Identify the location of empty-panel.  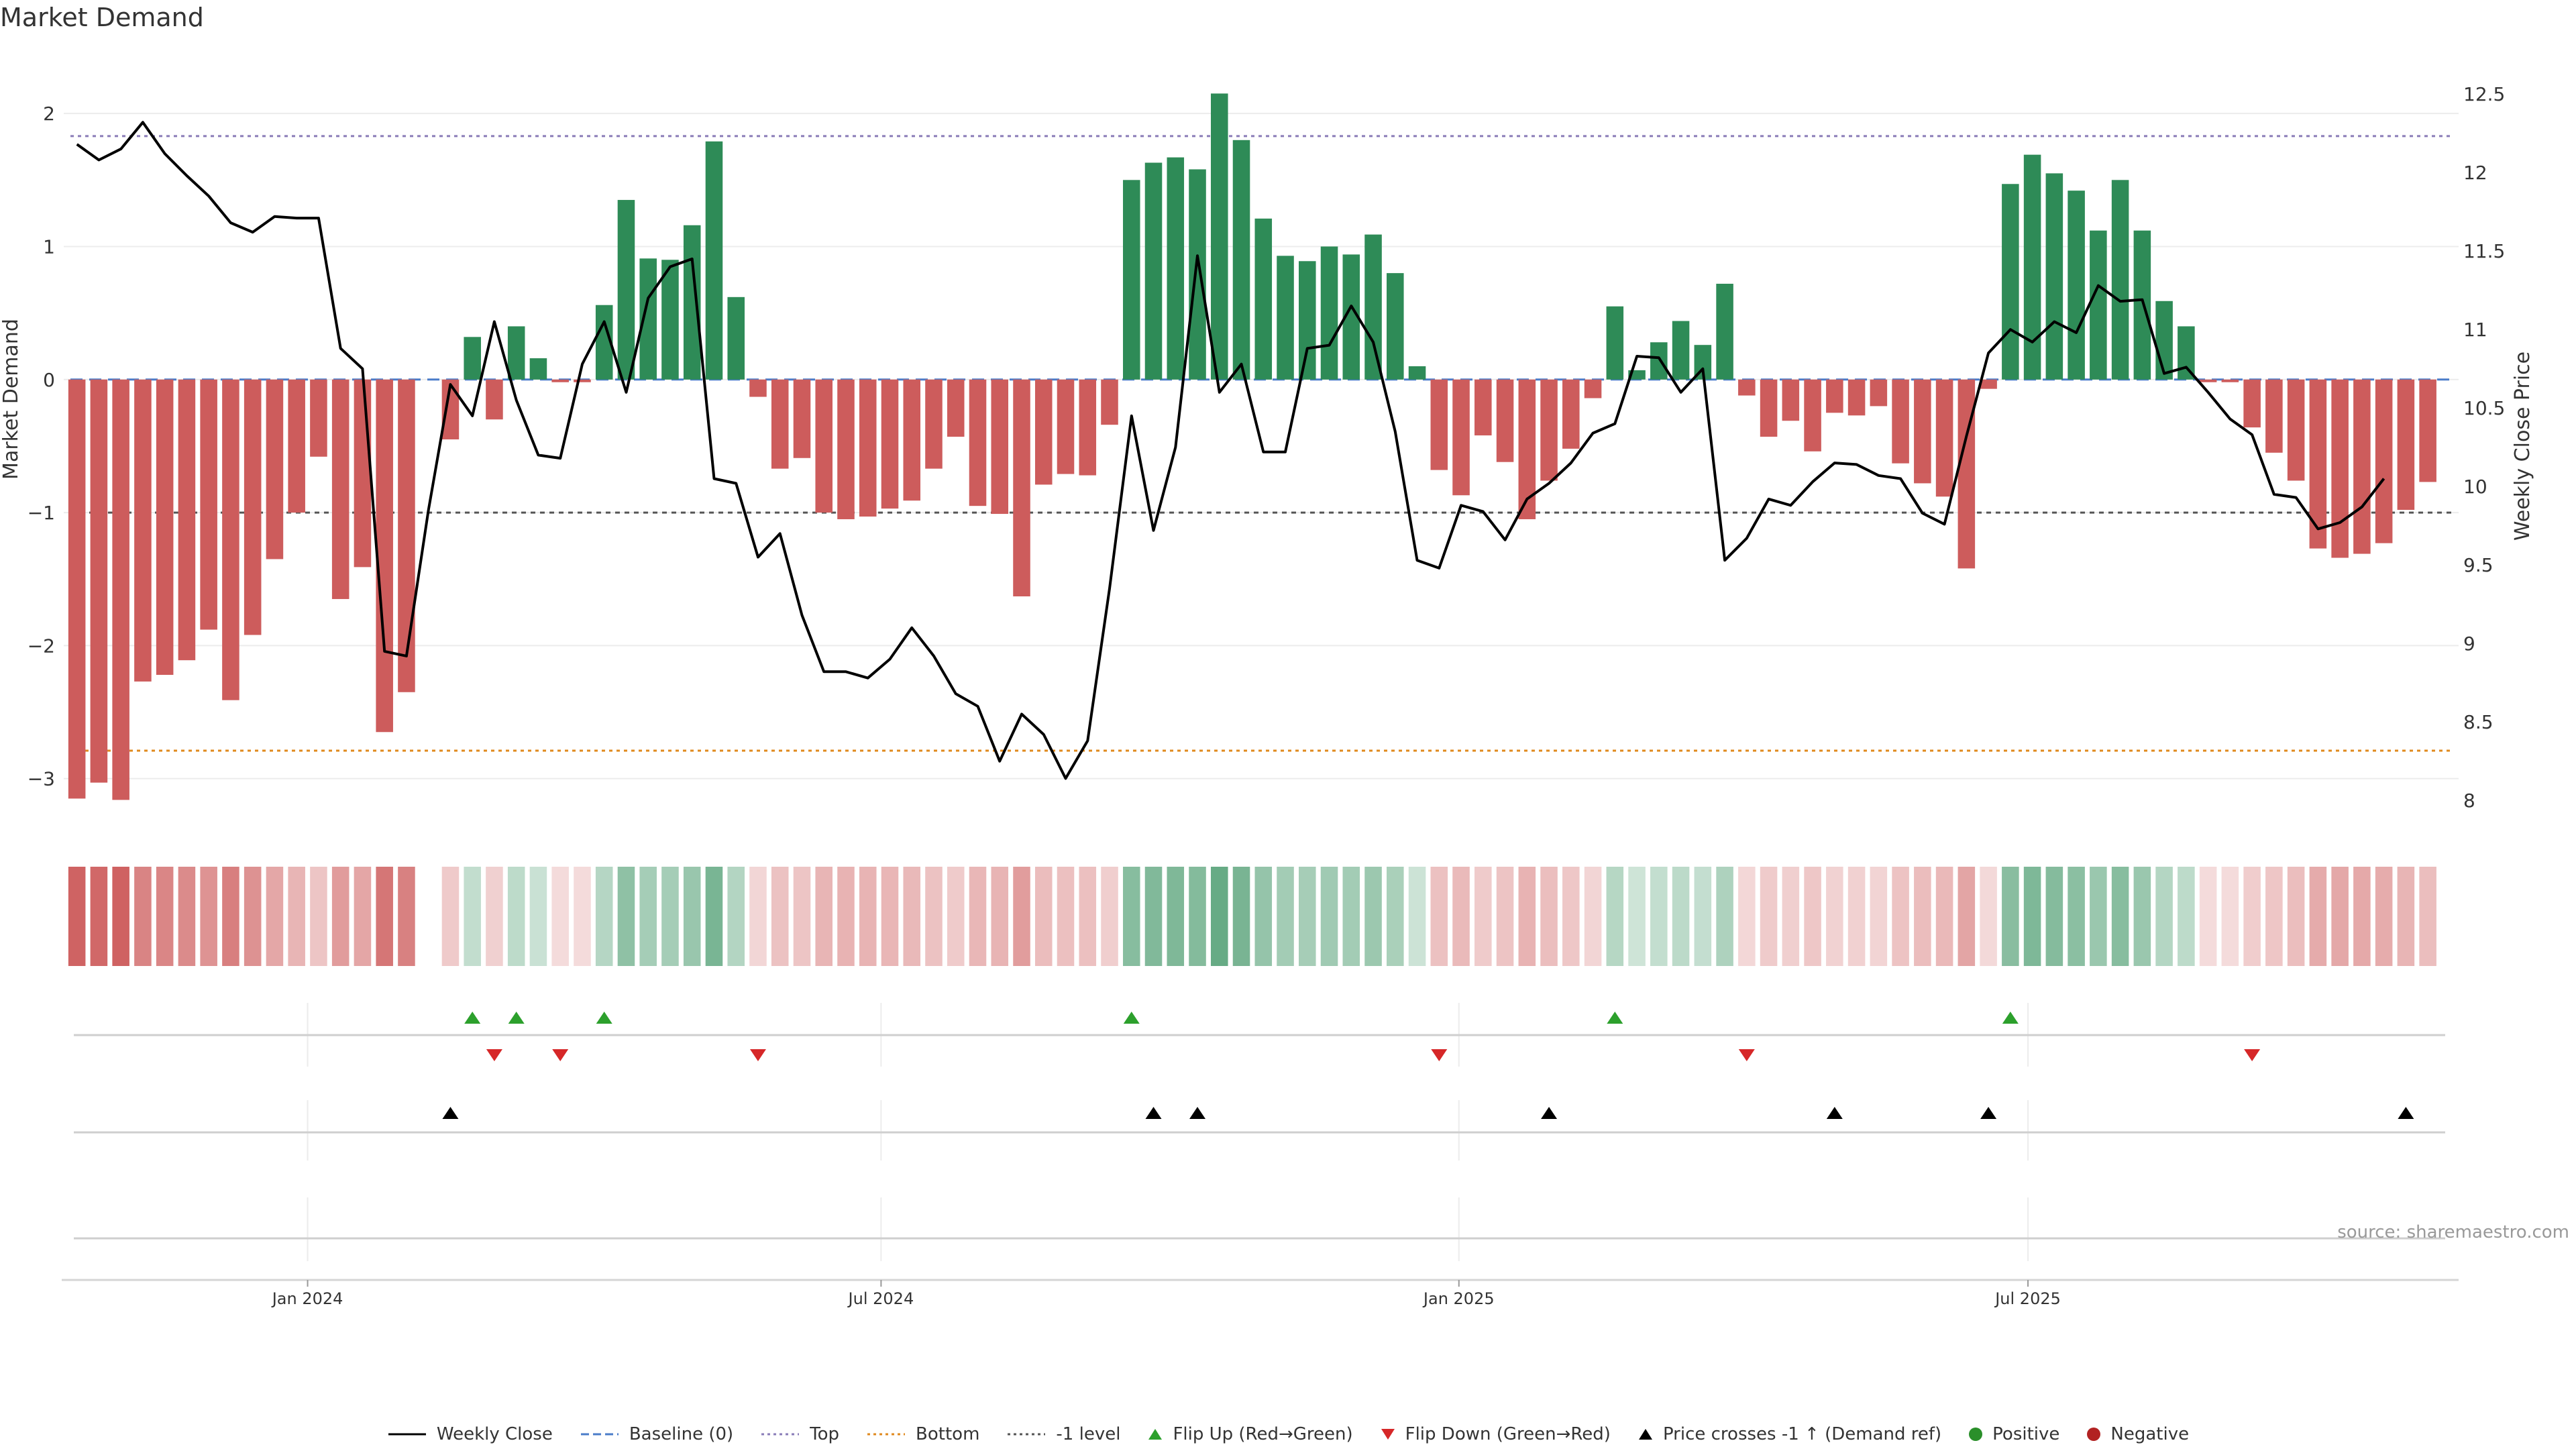
(1259, 1229).